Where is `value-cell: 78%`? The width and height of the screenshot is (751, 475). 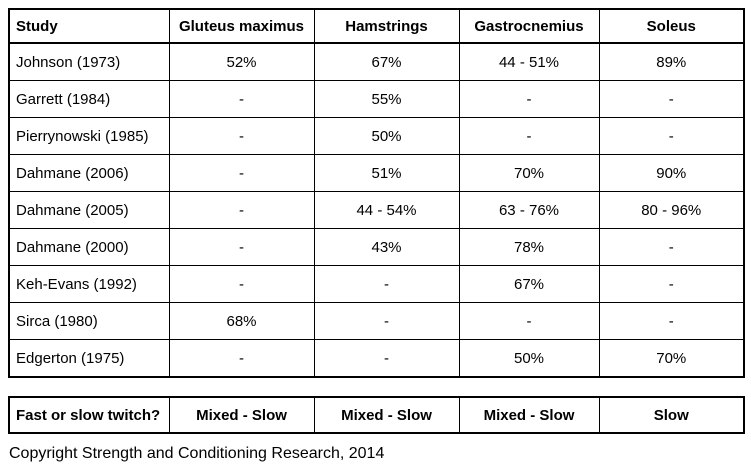 value-cell: 78% is located at coordinates (529, 247).